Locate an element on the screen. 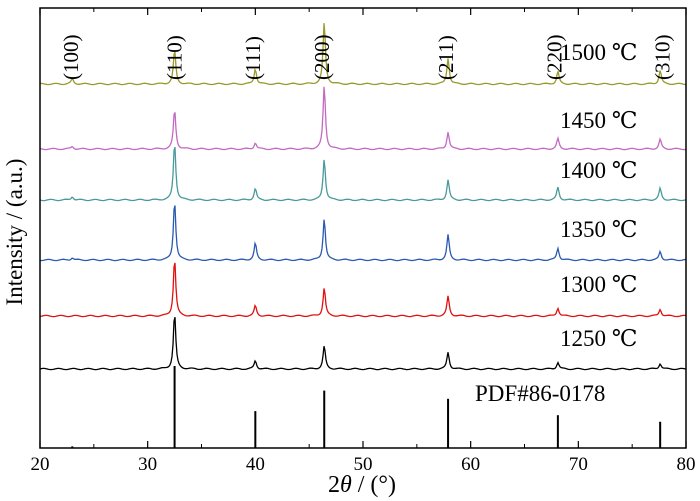 This screenshot has width=700, height=501. x-tick-label: 20 is located at coordinates (40, 464).